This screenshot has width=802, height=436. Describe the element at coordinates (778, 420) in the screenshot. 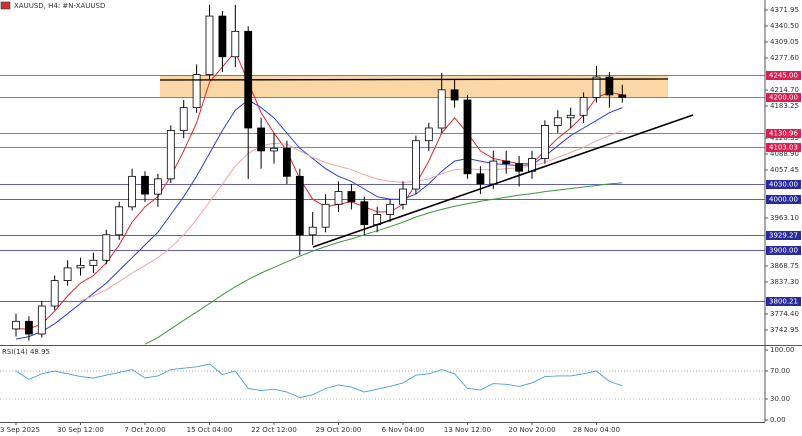

I see `y-tick-label: 0.00` at that location.